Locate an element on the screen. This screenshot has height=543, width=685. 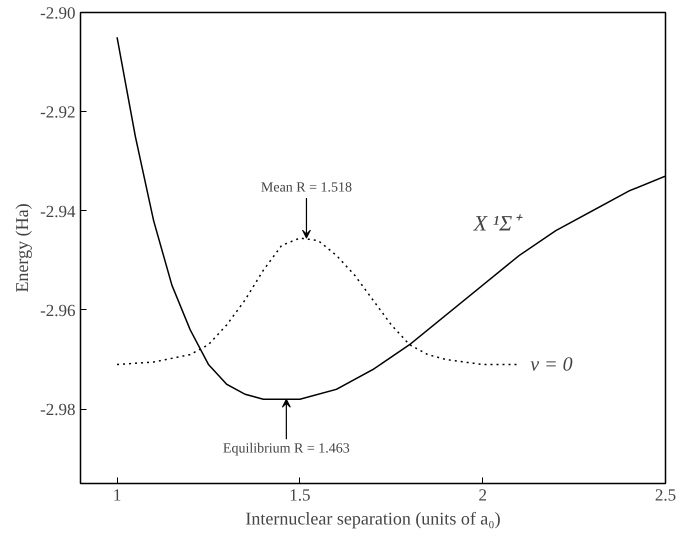
x-tick-label: 2.5 is located at coordinates (665, 495).